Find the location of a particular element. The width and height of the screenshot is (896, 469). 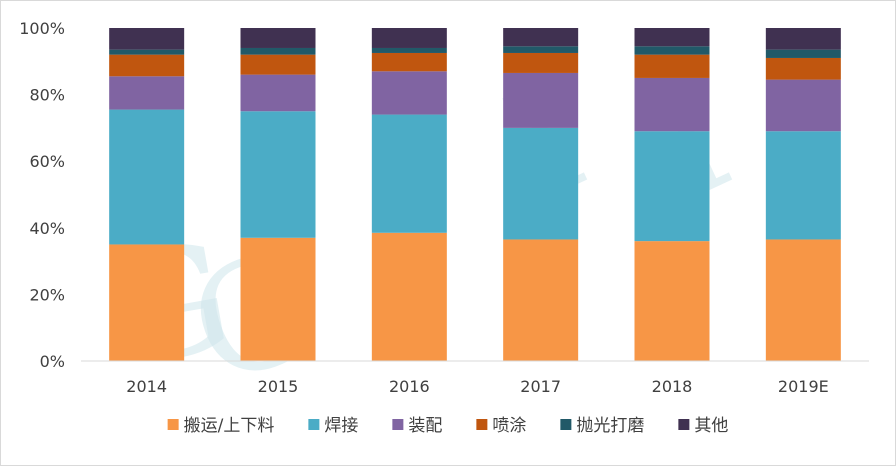

legend-item: 搬运/上下料 is located at coordinates (221, 426).